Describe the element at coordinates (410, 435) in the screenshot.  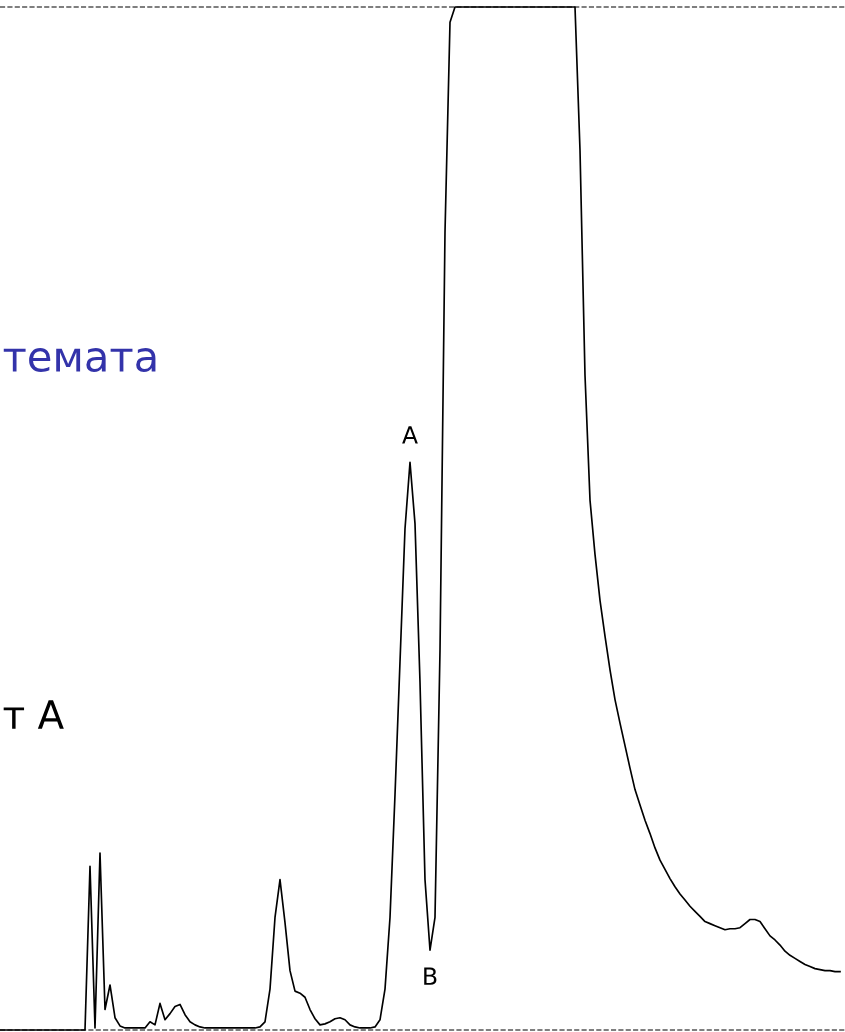
I see `annotation: A` at that location.